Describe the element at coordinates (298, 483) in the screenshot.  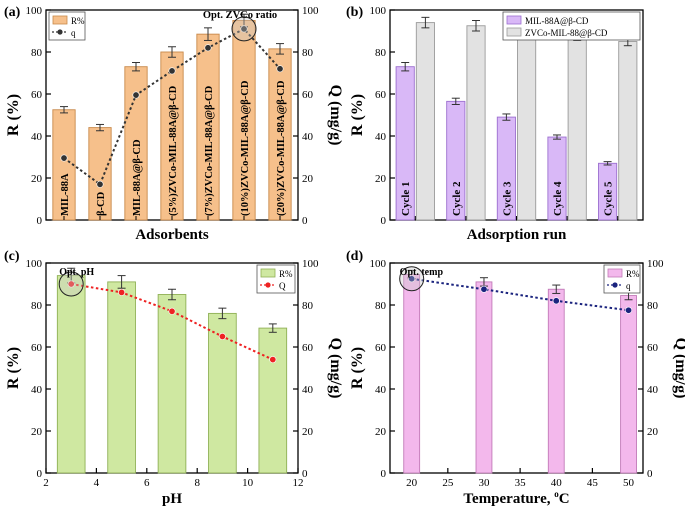
I see `x-tick-label: 12` at that location.